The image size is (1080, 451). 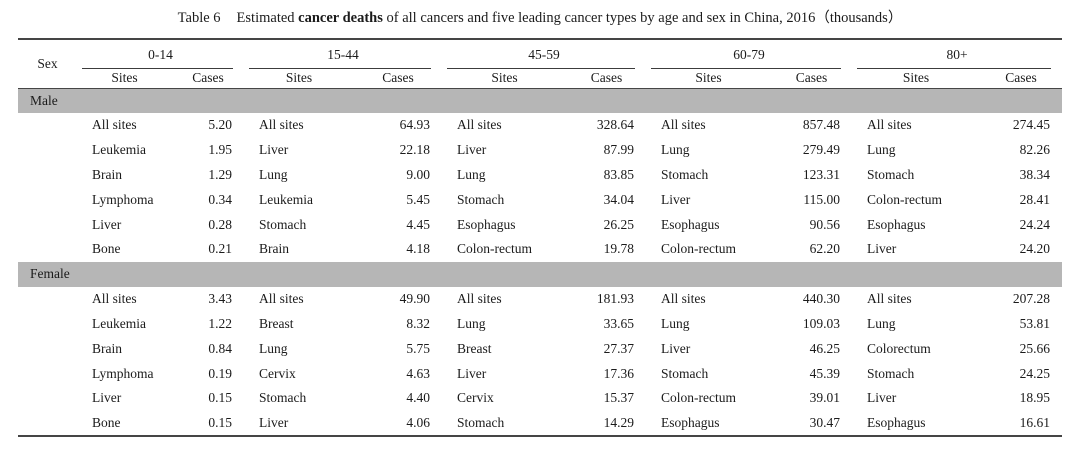 What do you see at coordinates (220, 174) in the screenshot?
I see `cases-cell: 1.29` at bounding box center [220, 174].